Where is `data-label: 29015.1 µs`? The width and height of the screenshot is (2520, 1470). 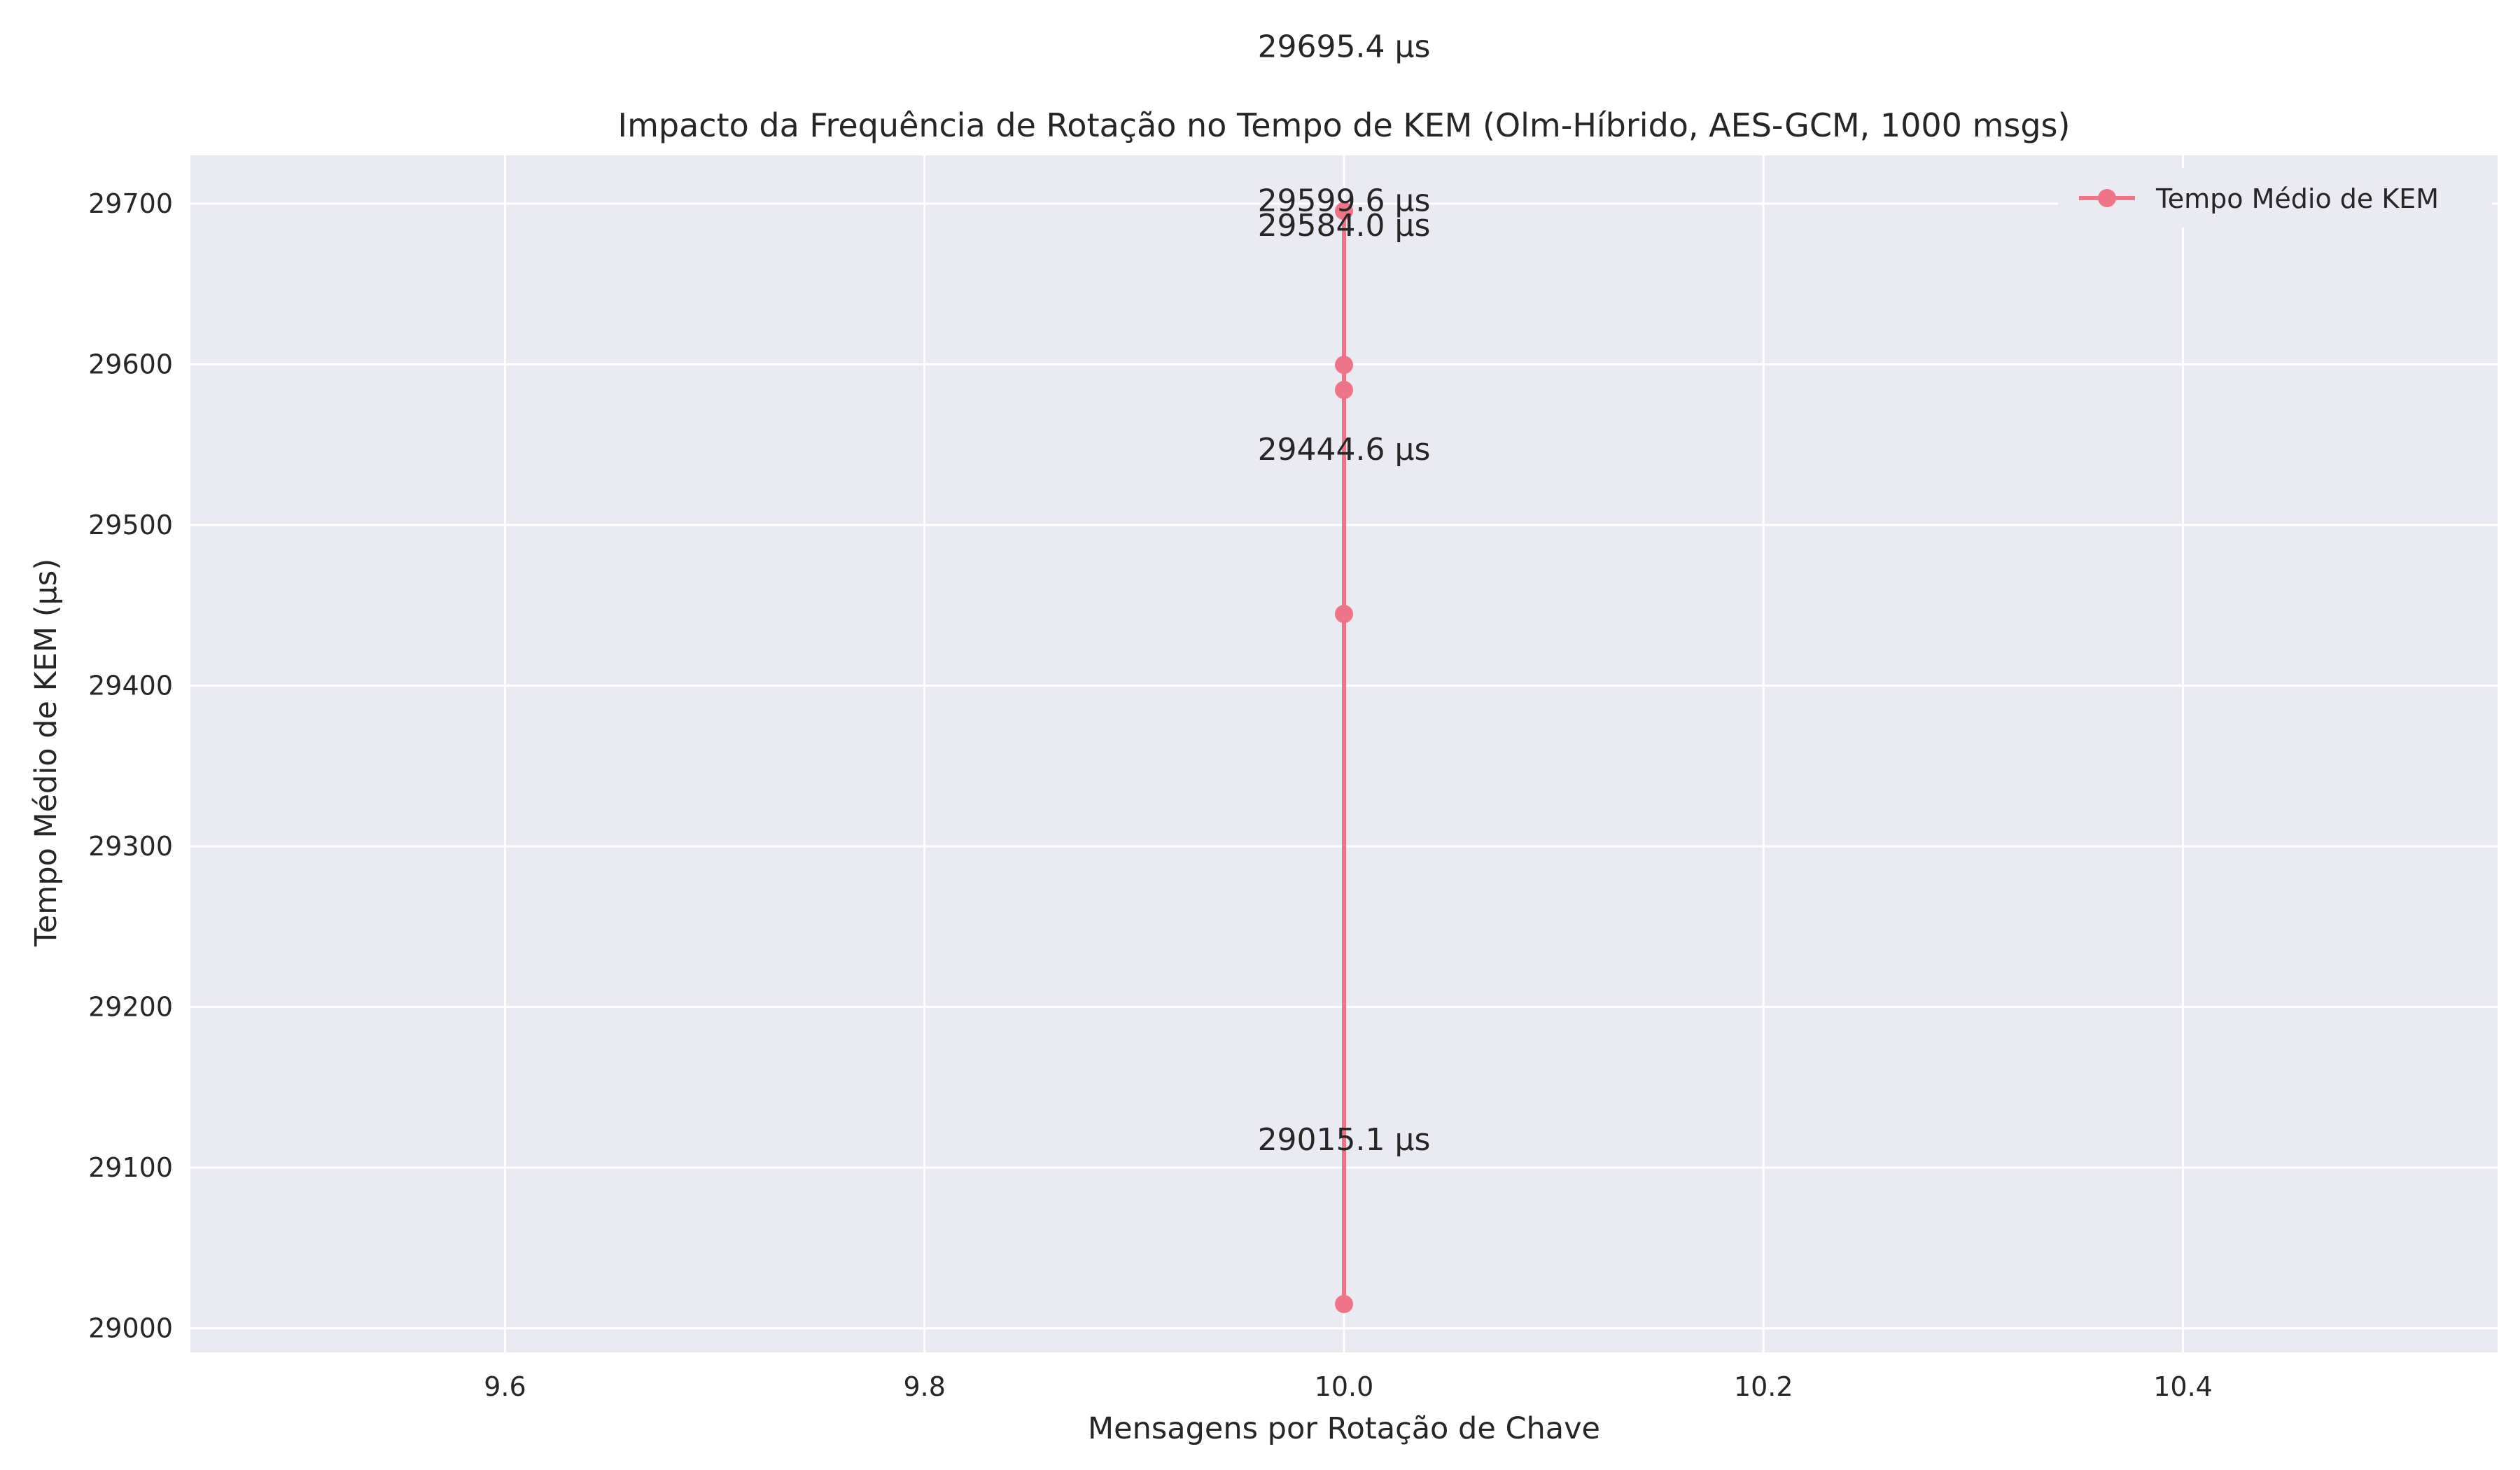
data-label: 29015.1 µs is located at coordinates (1344, 1140).